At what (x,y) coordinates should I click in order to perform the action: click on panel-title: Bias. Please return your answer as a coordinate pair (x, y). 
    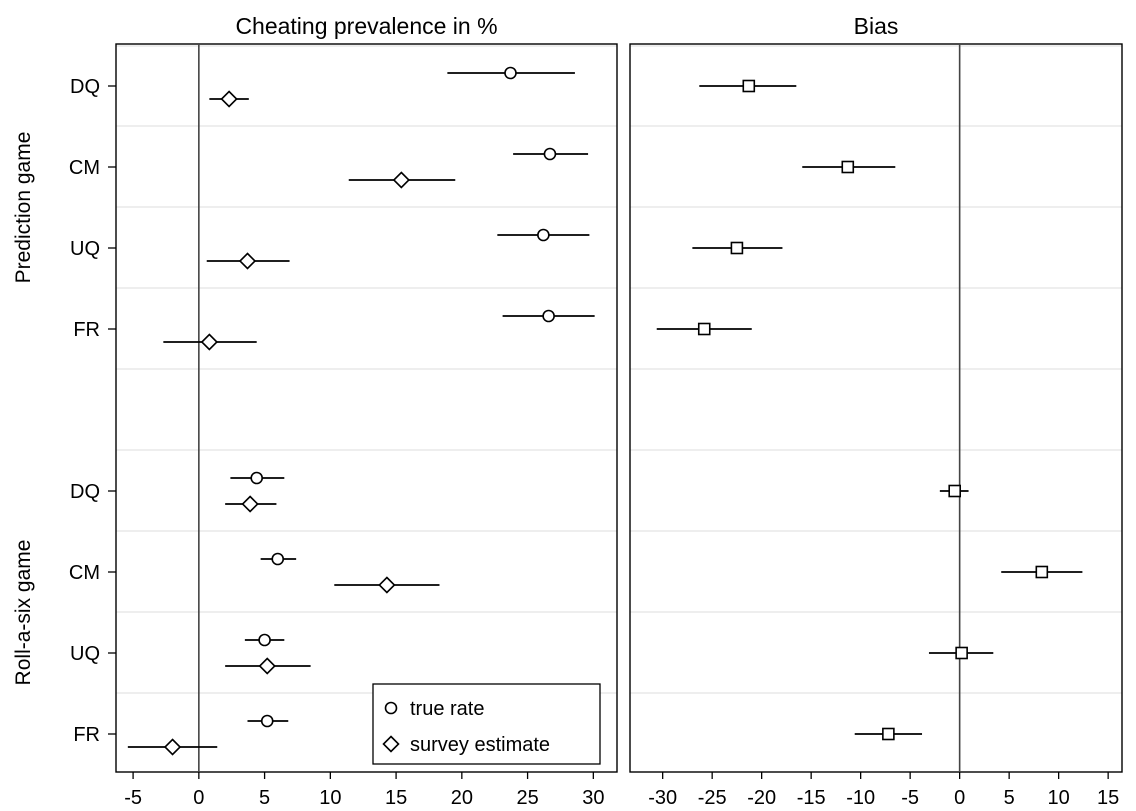
    Looking at the image, I should click on (876, 26).